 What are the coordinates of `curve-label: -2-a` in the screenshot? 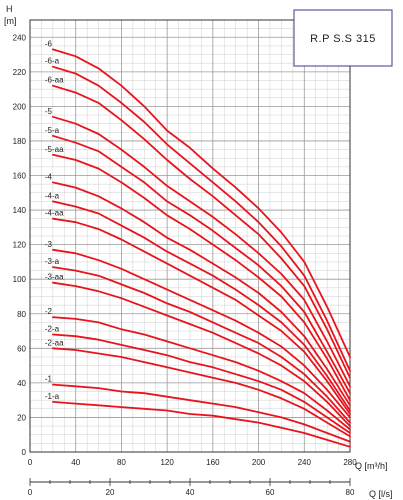 It's located at (52, 328).